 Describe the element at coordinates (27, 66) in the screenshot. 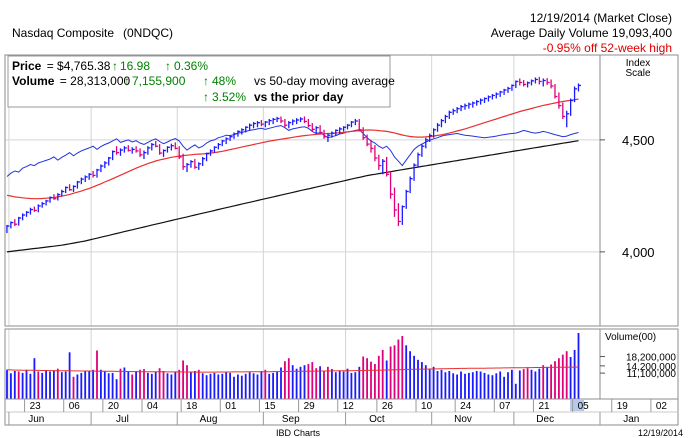

I see `info-price-label: Price` at that location.